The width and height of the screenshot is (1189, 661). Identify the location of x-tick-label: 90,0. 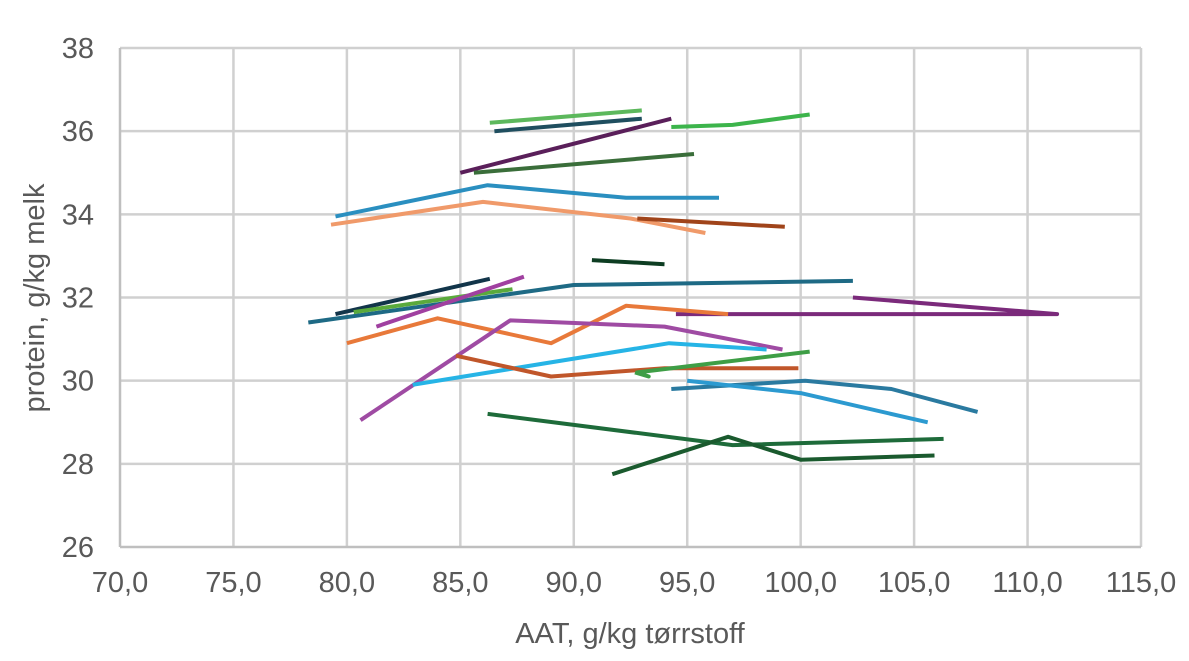
(574, 583).